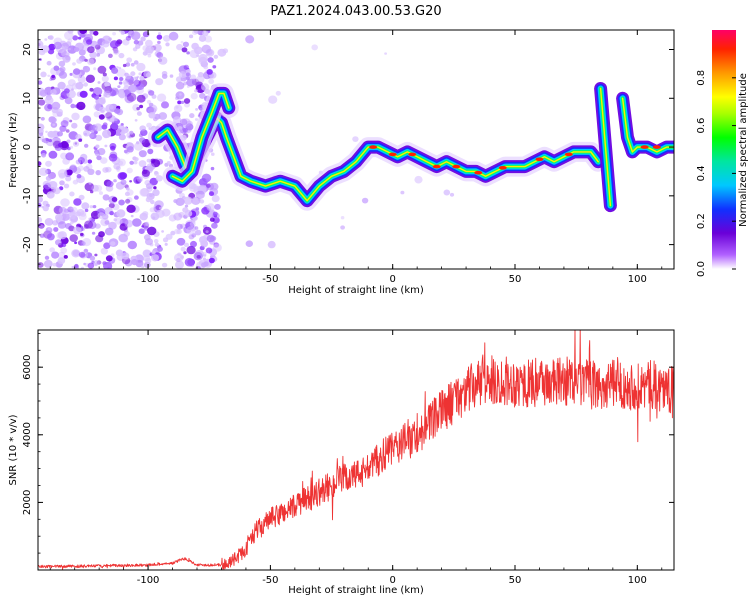 This screenshot has width=750, height=600. What do you see at coordinates (515, 580) in the screenshot?
I see `x-tick-label: 50` at bounding box center [515, 580].